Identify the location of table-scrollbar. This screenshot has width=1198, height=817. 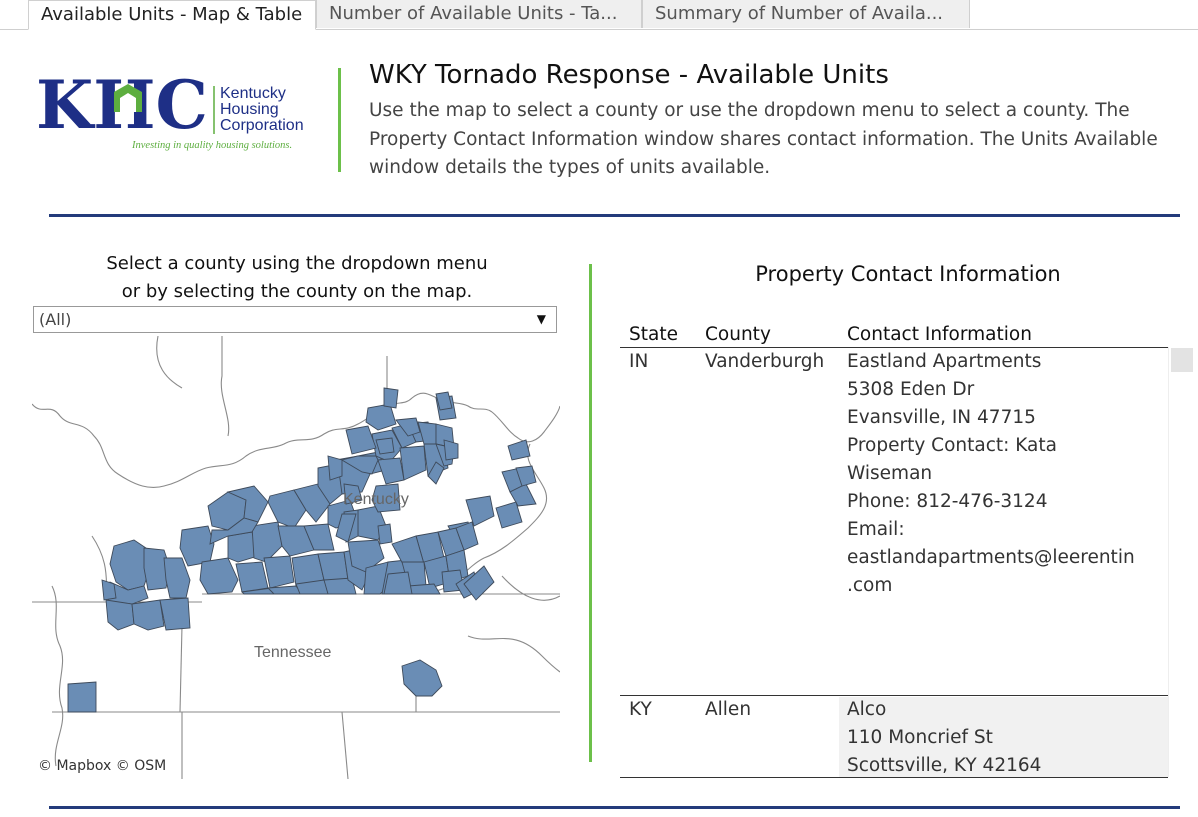
(1181, 562).